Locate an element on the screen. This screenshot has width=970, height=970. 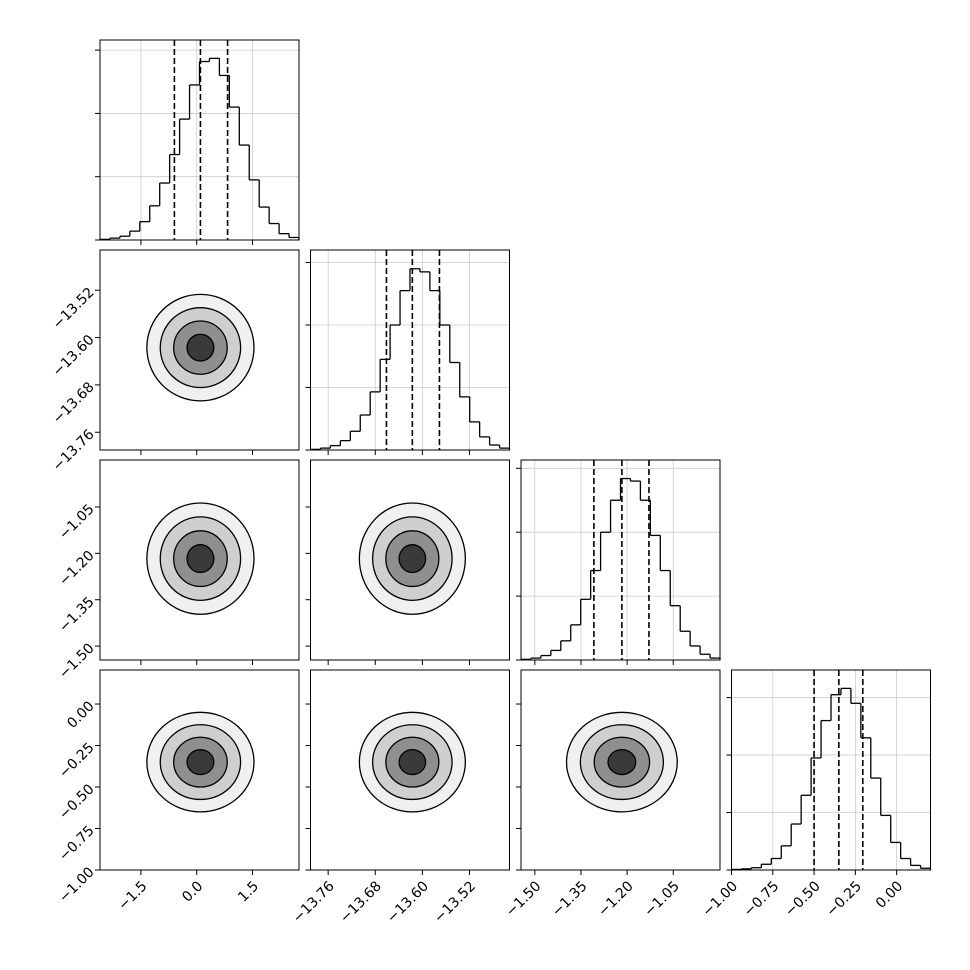
y-tick-label: −13.52 is located at coordinates (74, 309).